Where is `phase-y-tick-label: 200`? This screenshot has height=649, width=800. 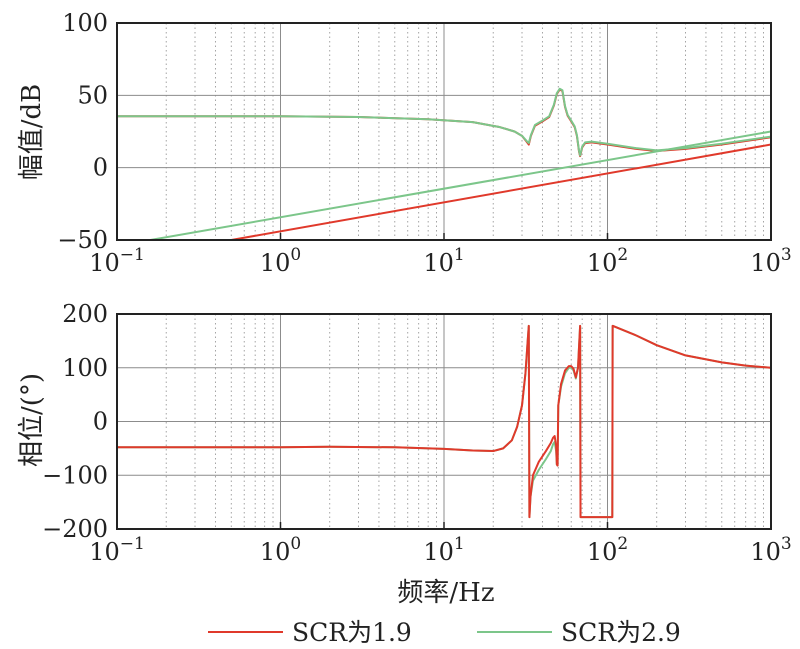
phase-y-tick-label: 200 is located at coordinates (85, 314).